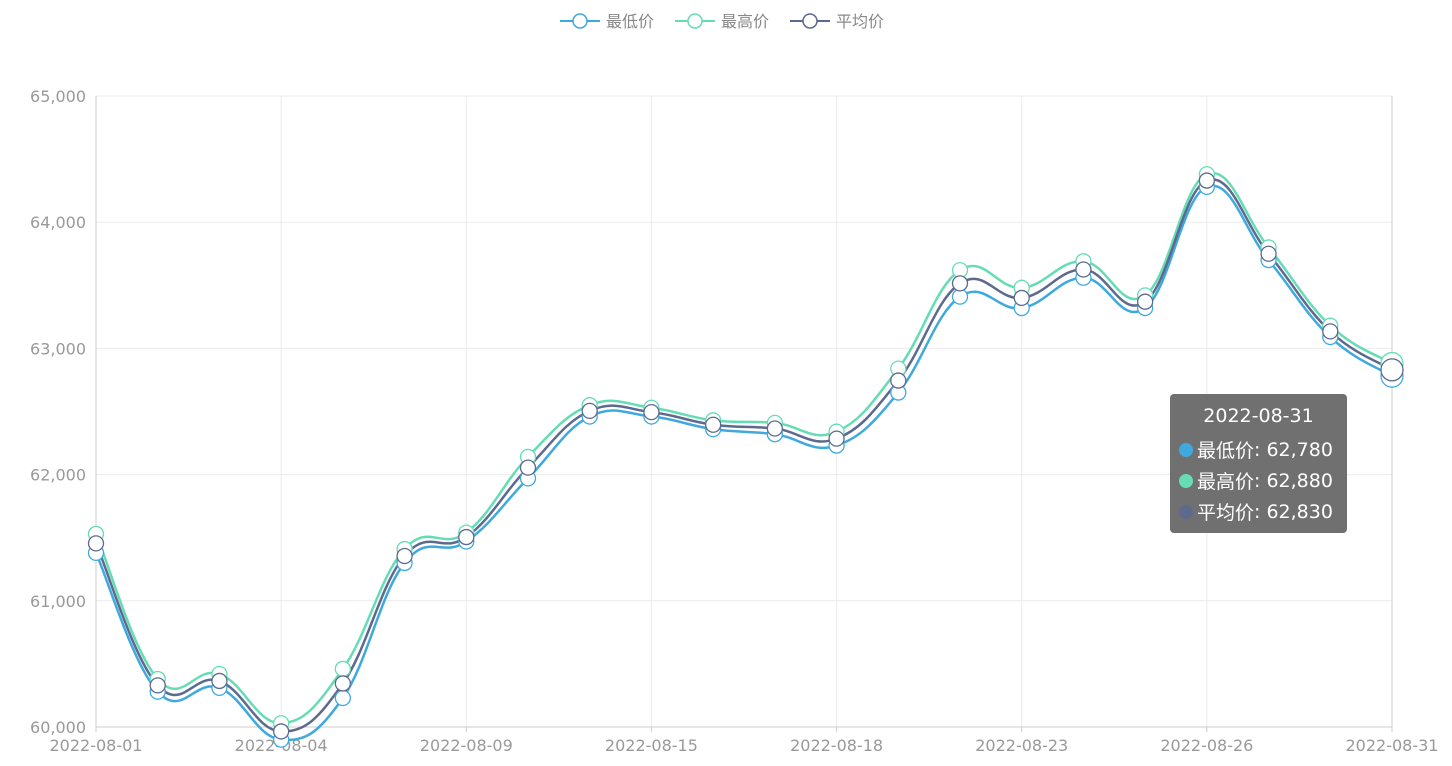  What do you see at coordinates (58, 412) in the screenshot?
I see `y-axis-labels: 60,000 61,000 62,000 63,000 64,000 65,000` at bounding box center [58, 412].